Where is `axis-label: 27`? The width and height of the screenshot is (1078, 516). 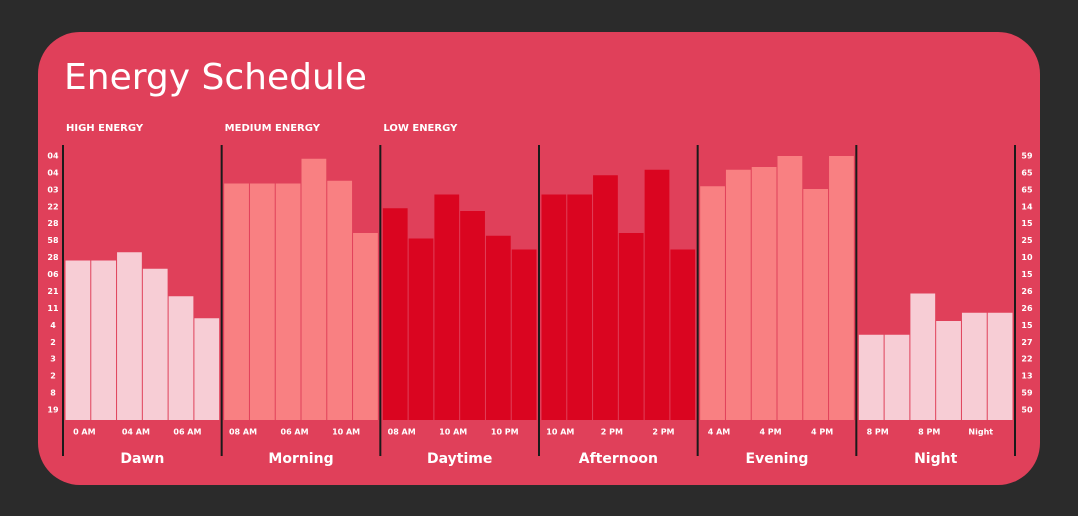 axis-label: 27 is located at coordinates (1026, 342).